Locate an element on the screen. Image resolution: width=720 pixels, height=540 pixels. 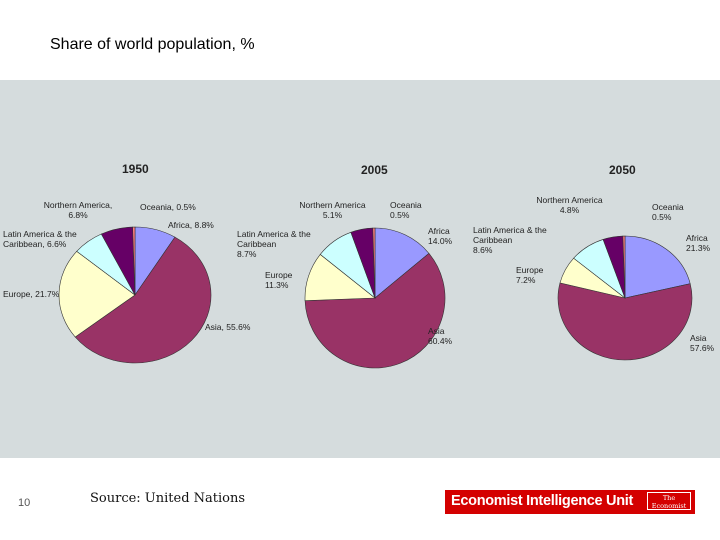
value-label: 57.6% is located at coordinates (702, 348).